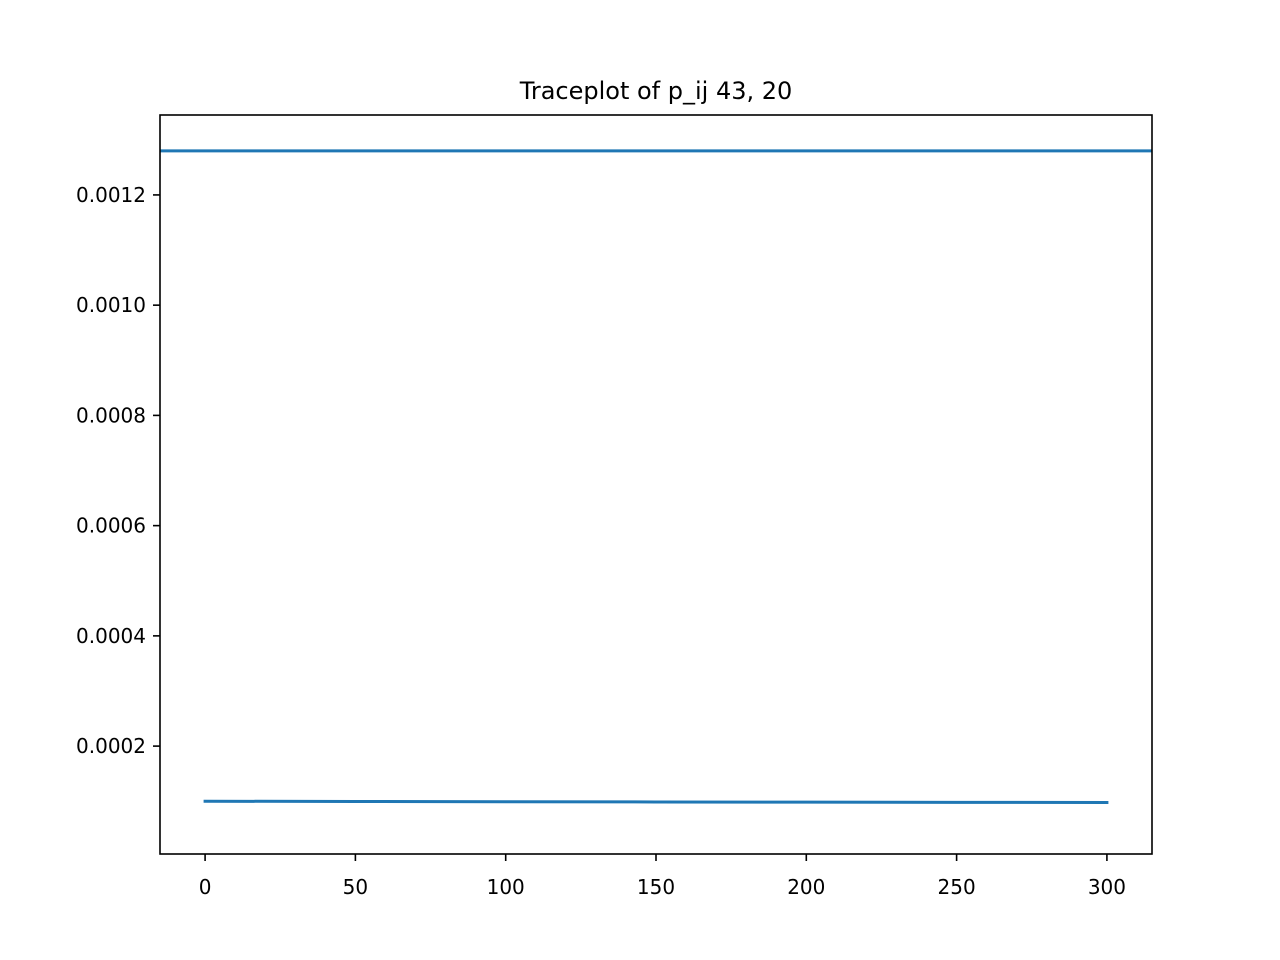  I want to click on x-tick-label: 100, so click(506, 887).